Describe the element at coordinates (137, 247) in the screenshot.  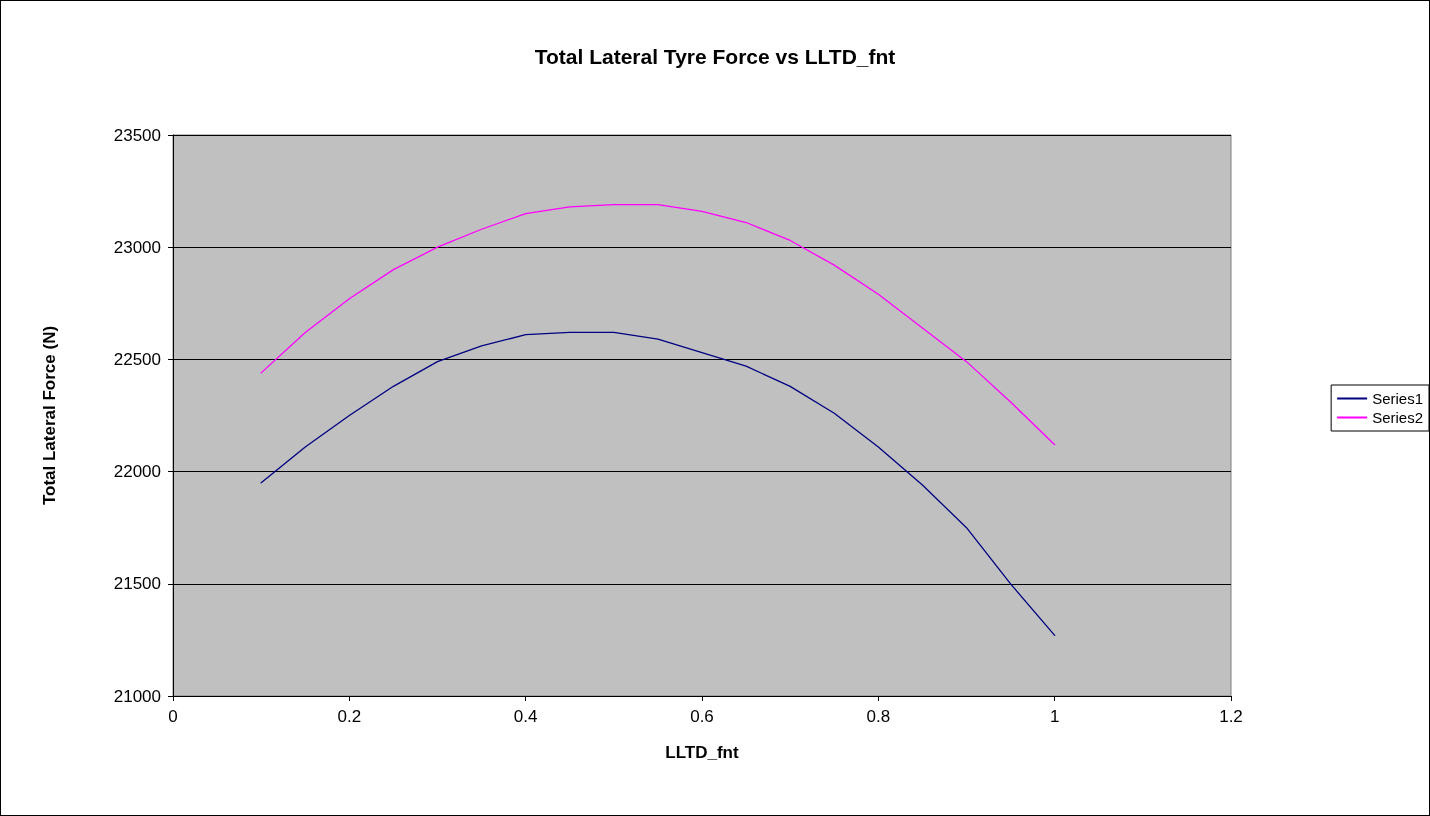
I see `y-tick-label: 23000` at that location.